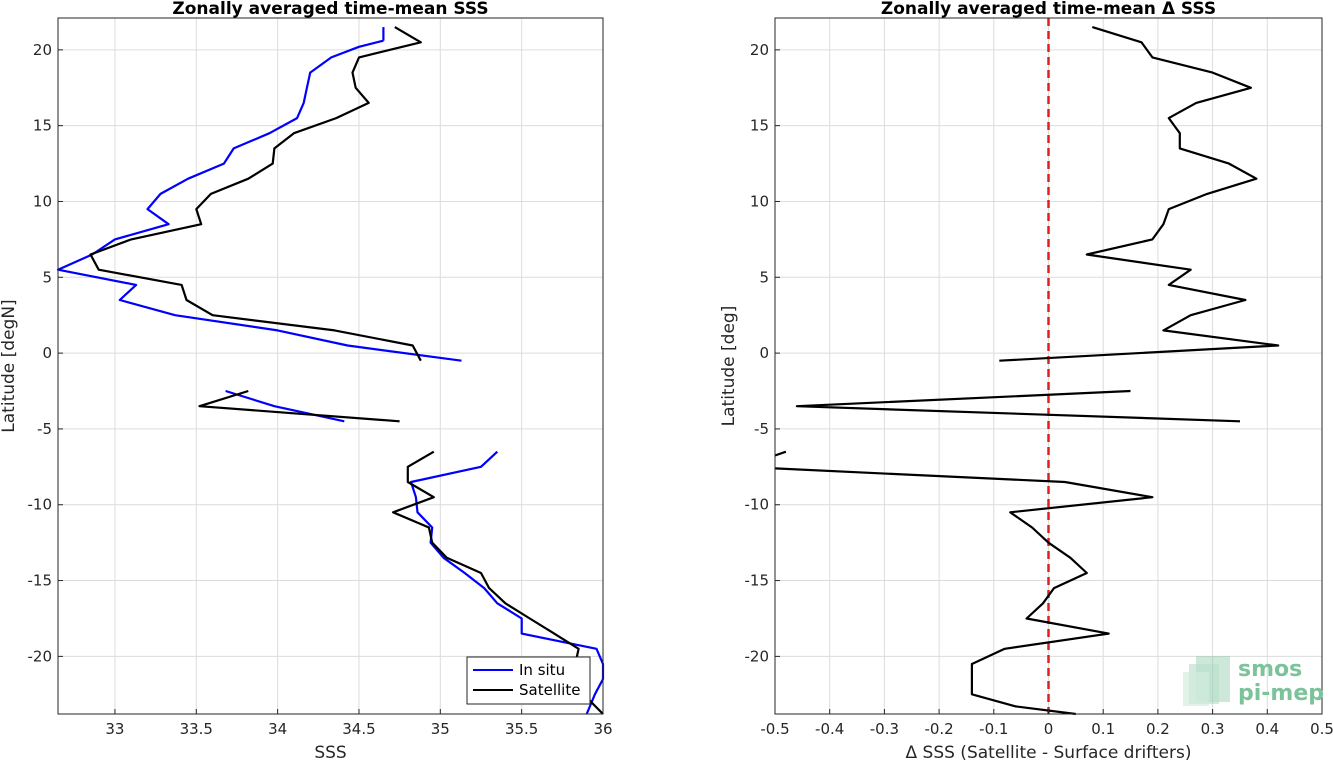  I want to click on x-tick-label: 0.1, so click(1103, 729).